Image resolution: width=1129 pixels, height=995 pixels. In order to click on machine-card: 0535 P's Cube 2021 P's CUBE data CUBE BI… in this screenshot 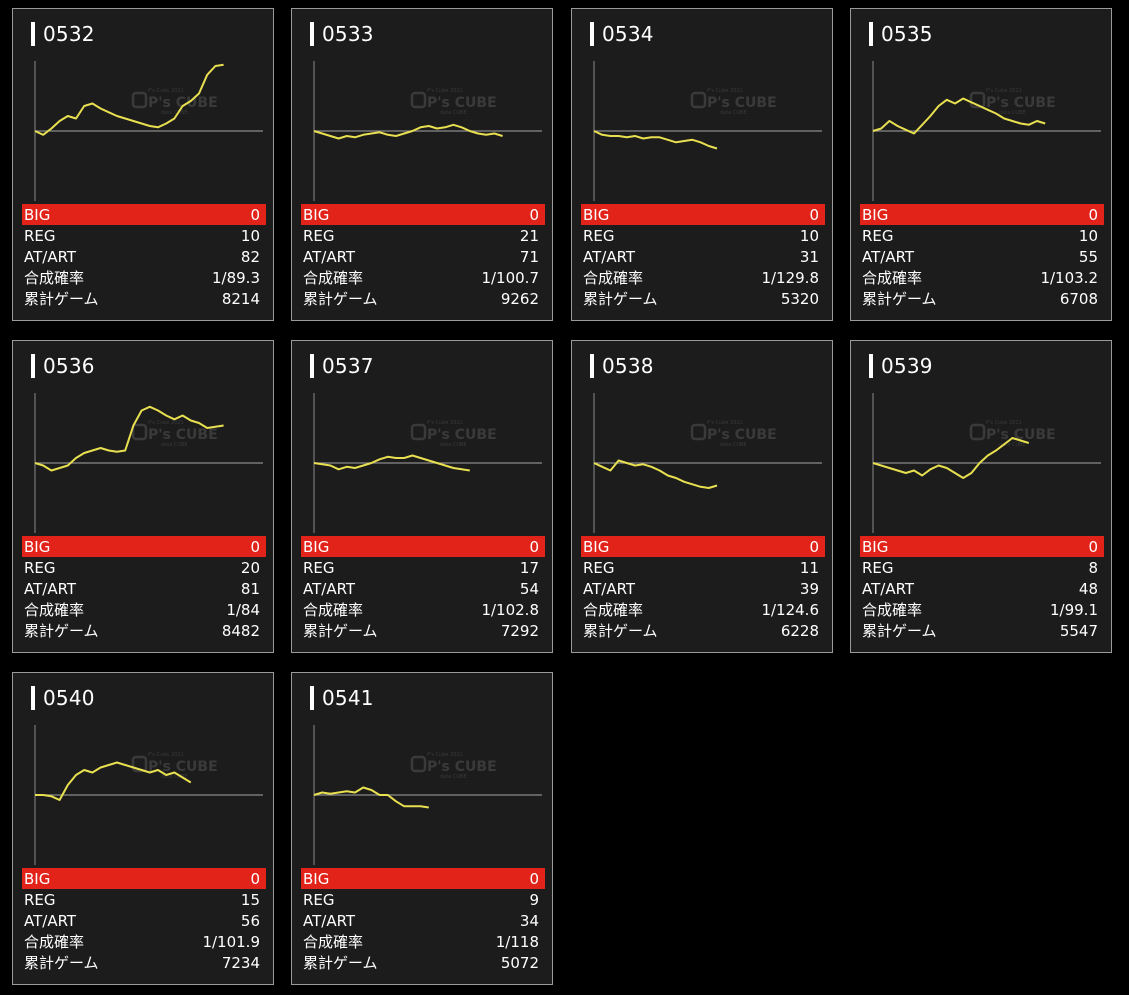, I will do `click(981, 164)`.